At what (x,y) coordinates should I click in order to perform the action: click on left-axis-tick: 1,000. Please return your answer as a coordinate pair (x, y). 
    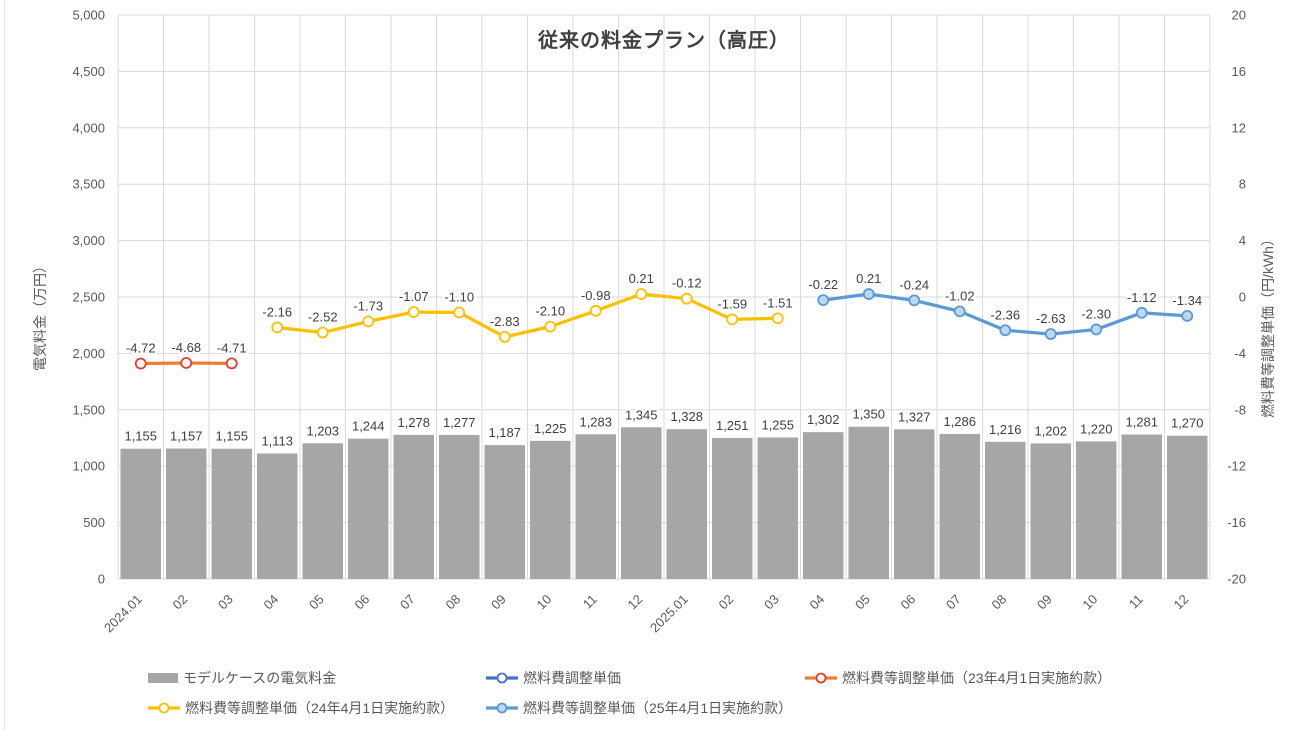
    Looking at the image, I should click on (88, 466).